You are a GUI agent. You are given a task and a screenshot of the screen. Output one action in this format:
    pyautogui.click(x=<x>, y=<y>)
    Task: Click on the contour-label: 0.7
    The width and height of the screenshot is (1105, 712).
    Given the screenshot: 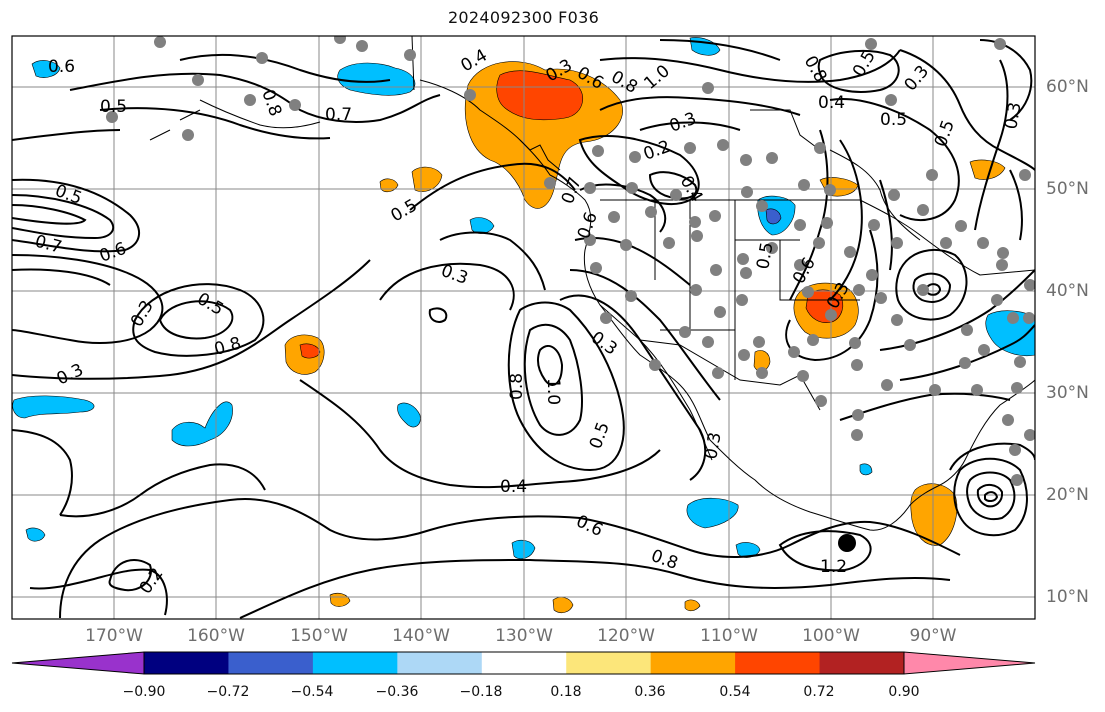 What is the action you would take?
    pyautogui.click(x=338, y=115)
    